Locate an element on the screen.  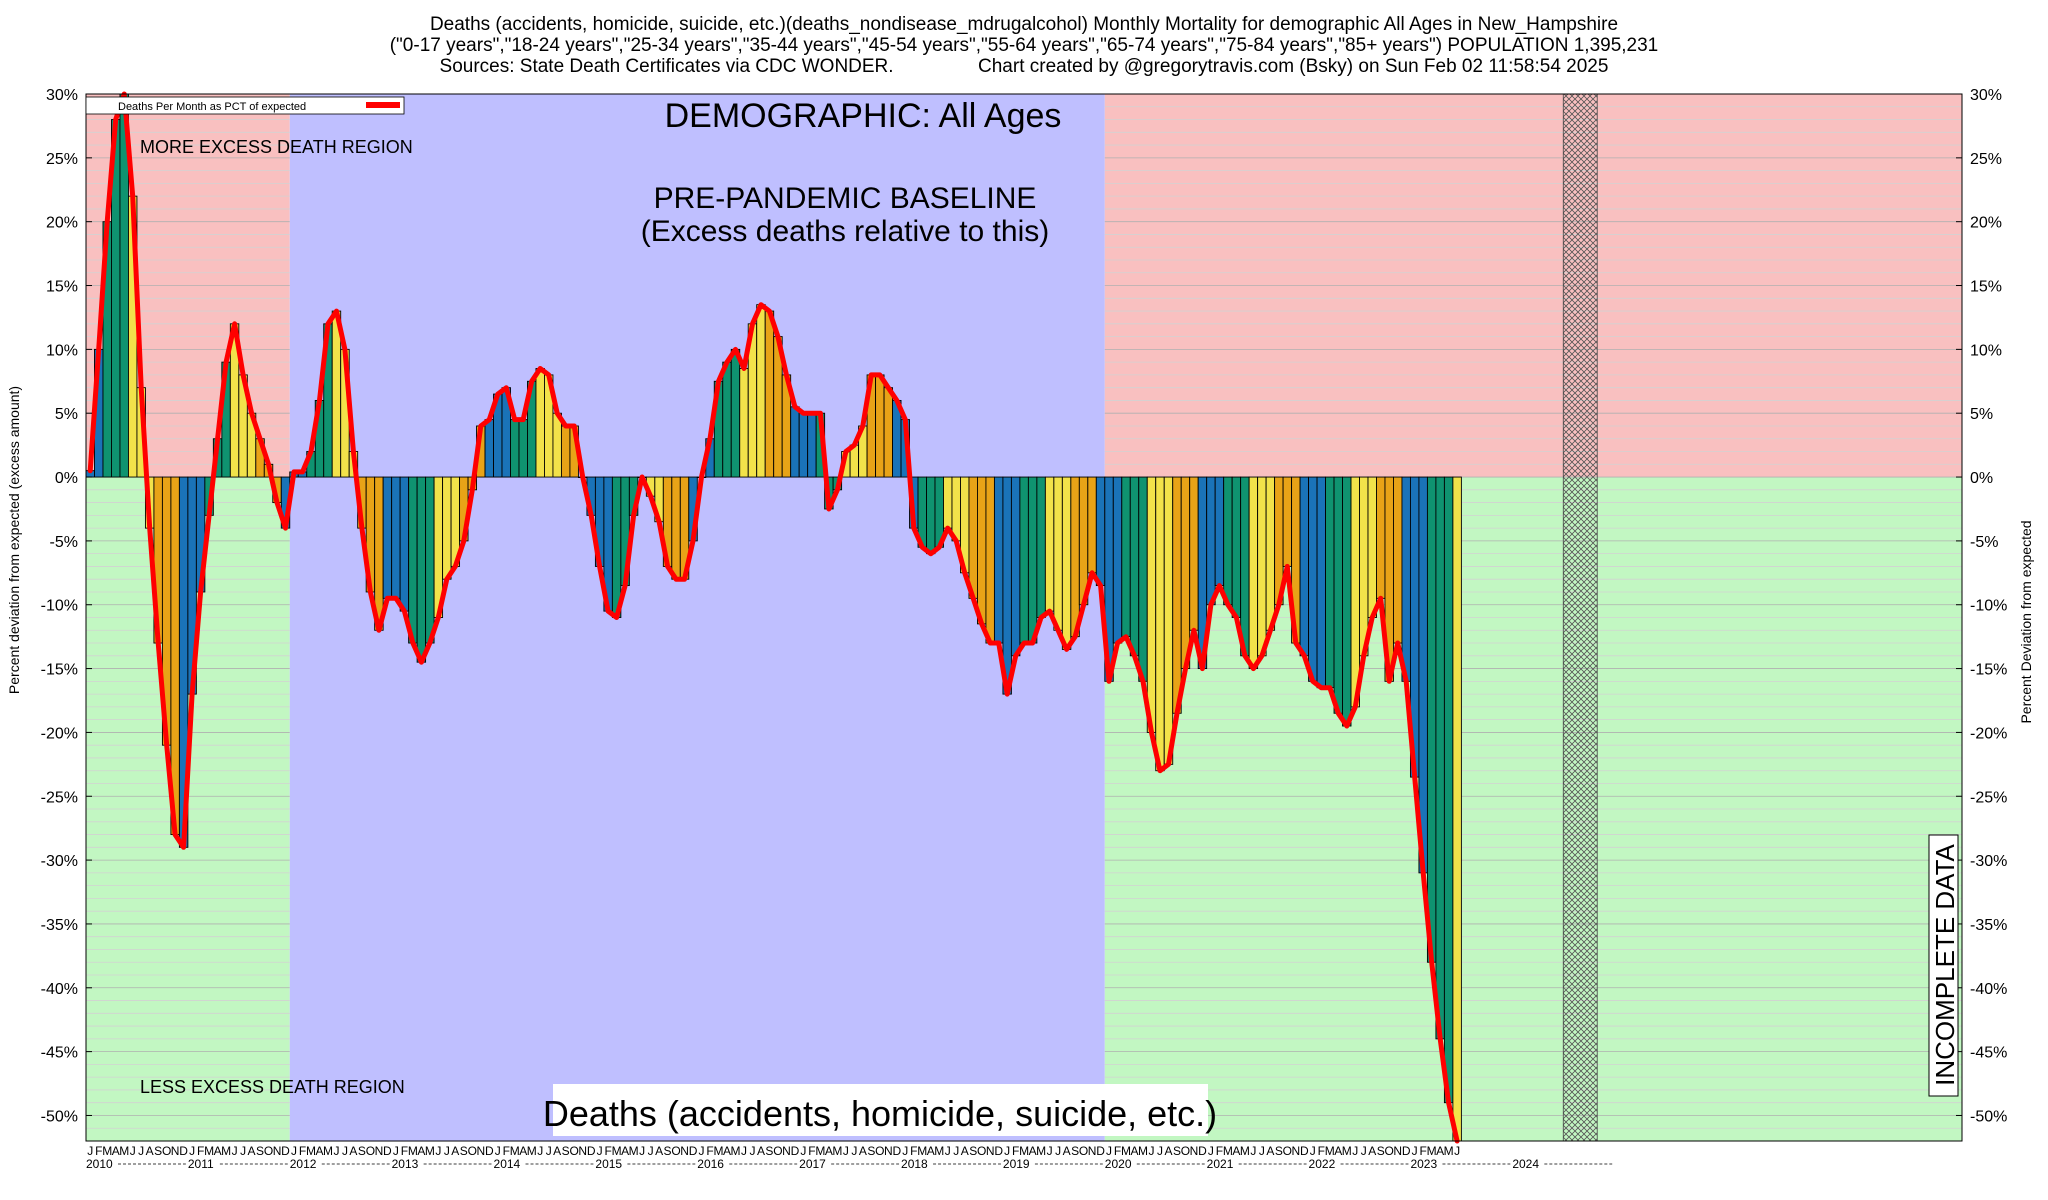
x-tick-year-label: 2014 is located at coordinates (507, 1164).